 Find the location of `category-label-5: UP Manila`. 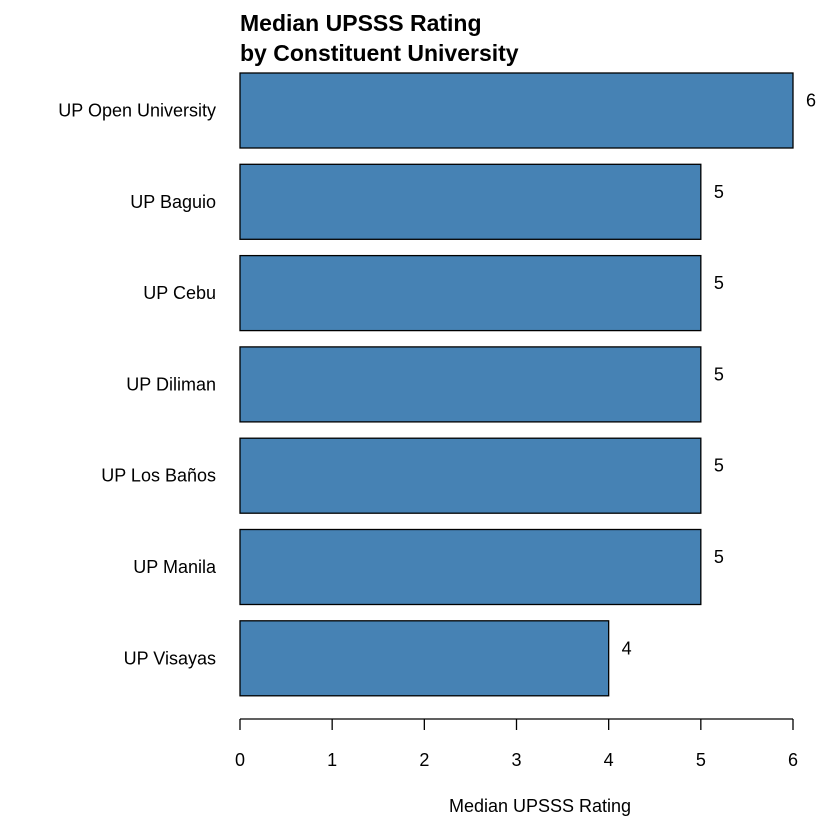

category-label-5: UP Manila is located at coordinates (175, 567).